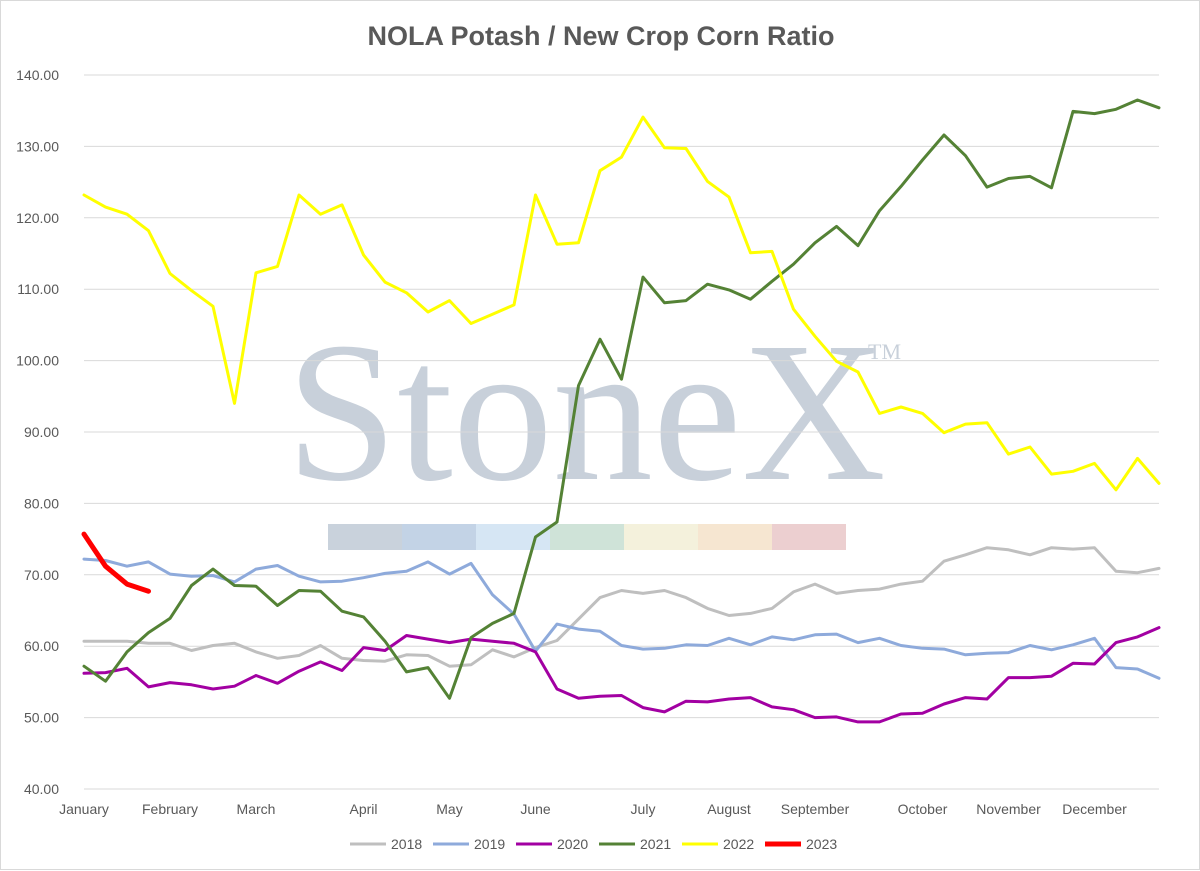  I want to click on y-tick-label: 130.00, so click(37, 146).